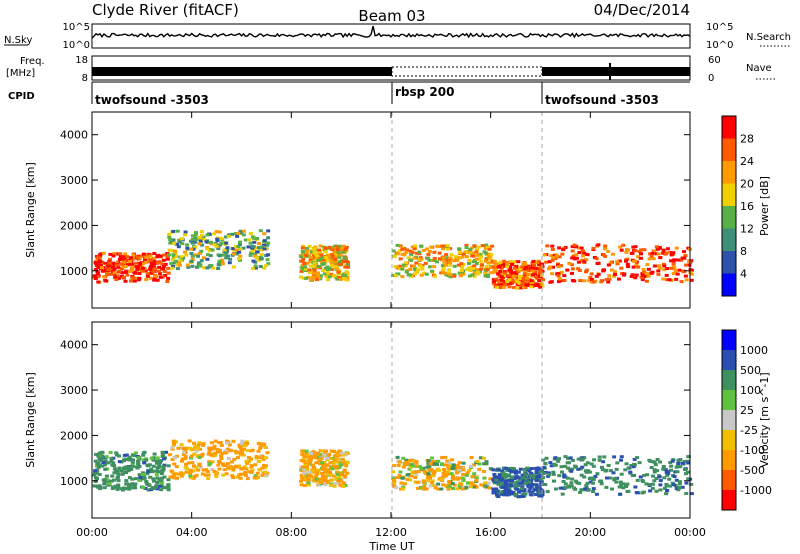  Describe the element at coordinates (32, 61) in the screenshot. I see `freq-label-line1: Freq.` at that location.